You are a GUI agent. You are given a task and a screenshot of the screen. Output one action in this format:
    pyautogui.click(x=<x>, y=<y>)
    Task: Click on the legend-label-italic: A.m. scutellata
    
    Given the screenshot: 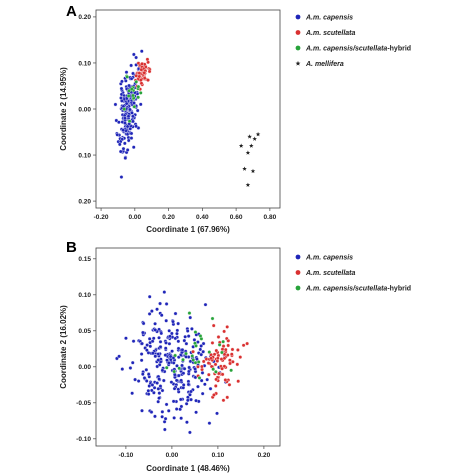 What is the action you would take?
    pyautogui.click(x=330, y=33)
    